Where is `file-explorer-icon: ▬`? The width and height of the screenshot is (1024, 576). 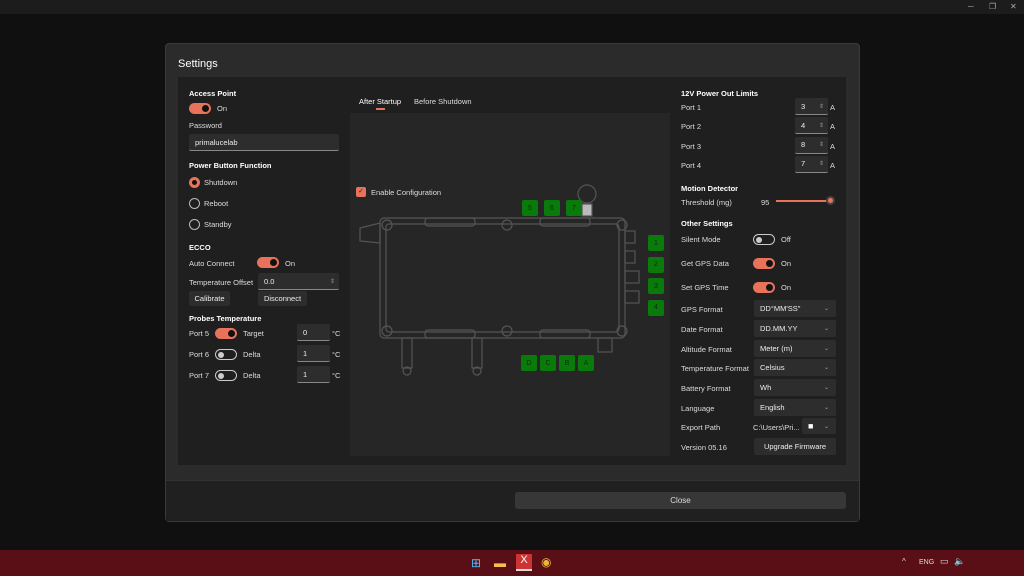 file-explorer-icon: ▬ is located at coordinates (500, 563).